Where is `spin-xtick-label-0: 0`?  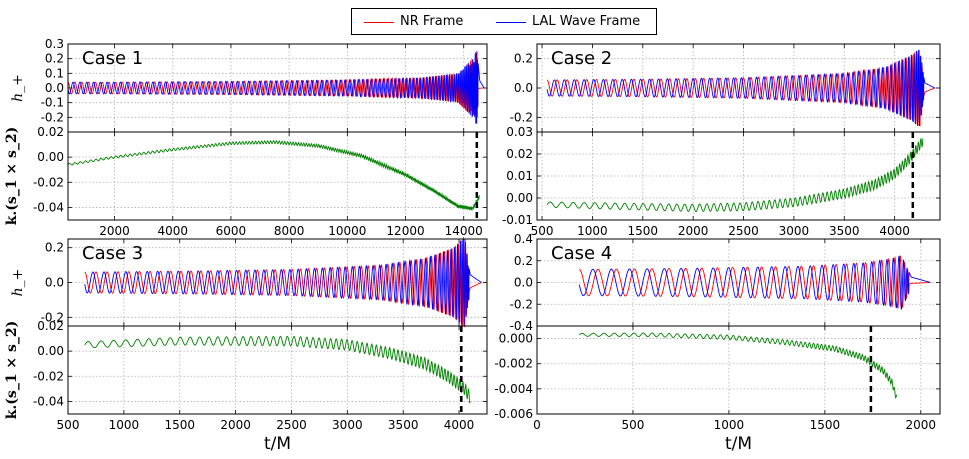 spin-xtick-label-0: 0 is located at coordinates (537, 425).